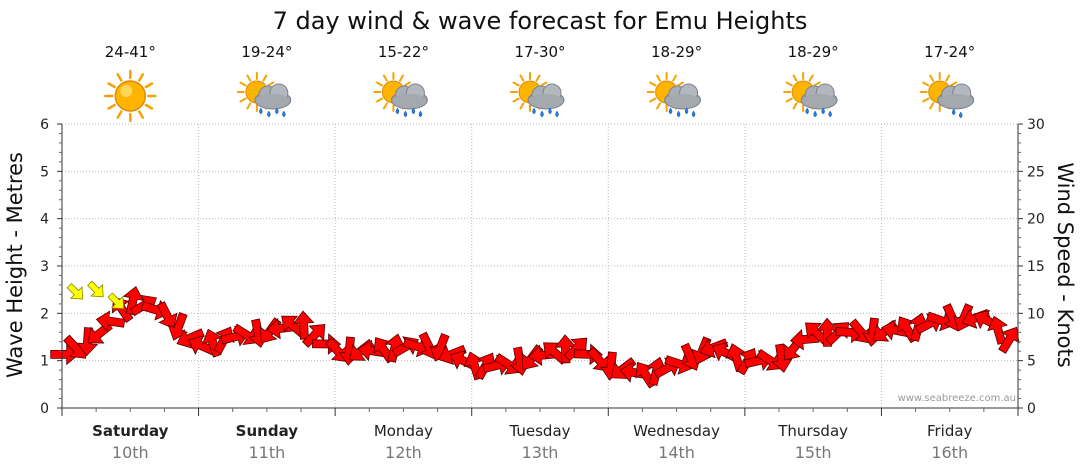 The image size is (1080, 475). What do you see at coordinates (266, 452) in the screenshot?
I see `day-date: 11th` at bounding box center [266, 452].